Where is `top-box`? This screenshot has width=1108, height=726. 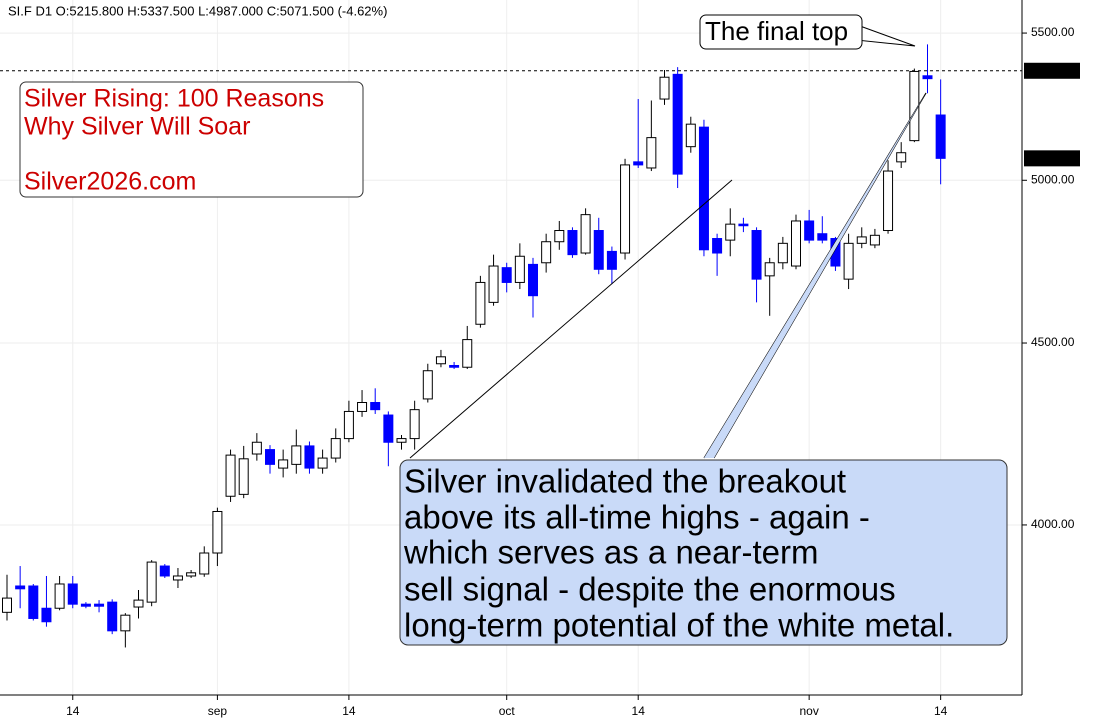
top-box is located at coordinates (781, 32).